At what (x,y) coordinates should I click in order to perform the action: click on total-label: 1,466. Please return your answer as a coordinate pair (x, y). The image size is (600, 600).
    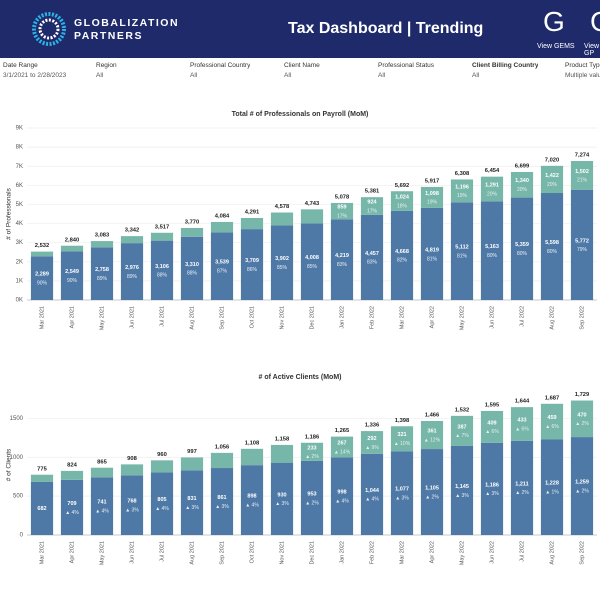
    Looking at the image, I should click on (432, 416).